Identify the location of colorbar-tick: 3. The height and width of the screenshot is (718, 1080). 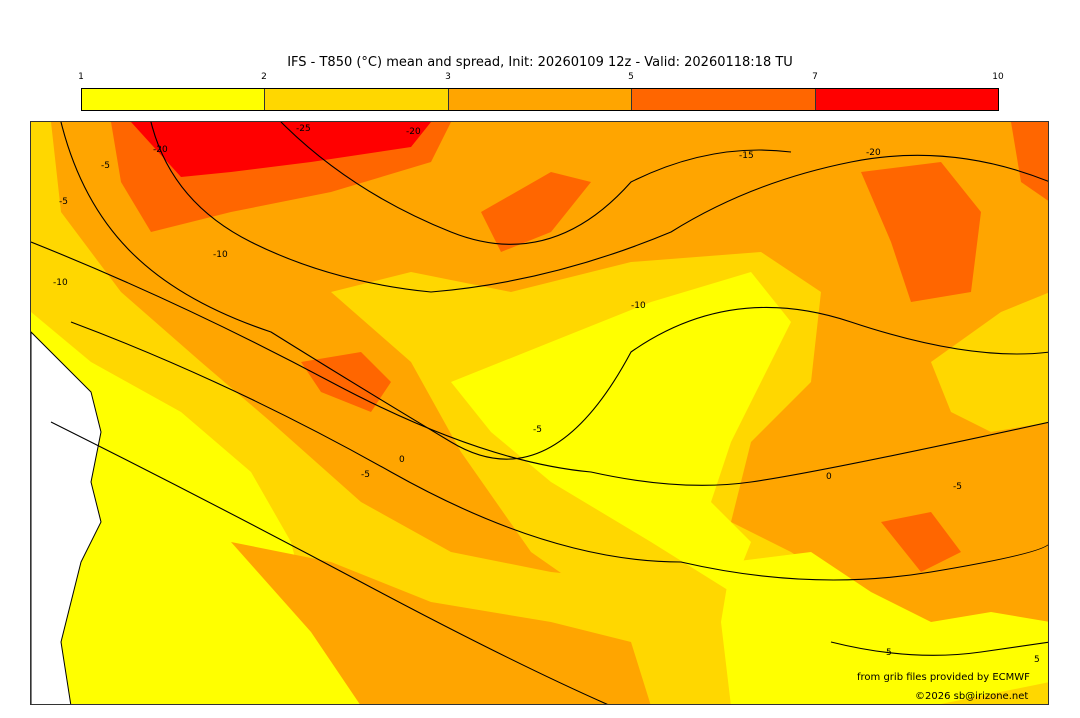
(448, 77).